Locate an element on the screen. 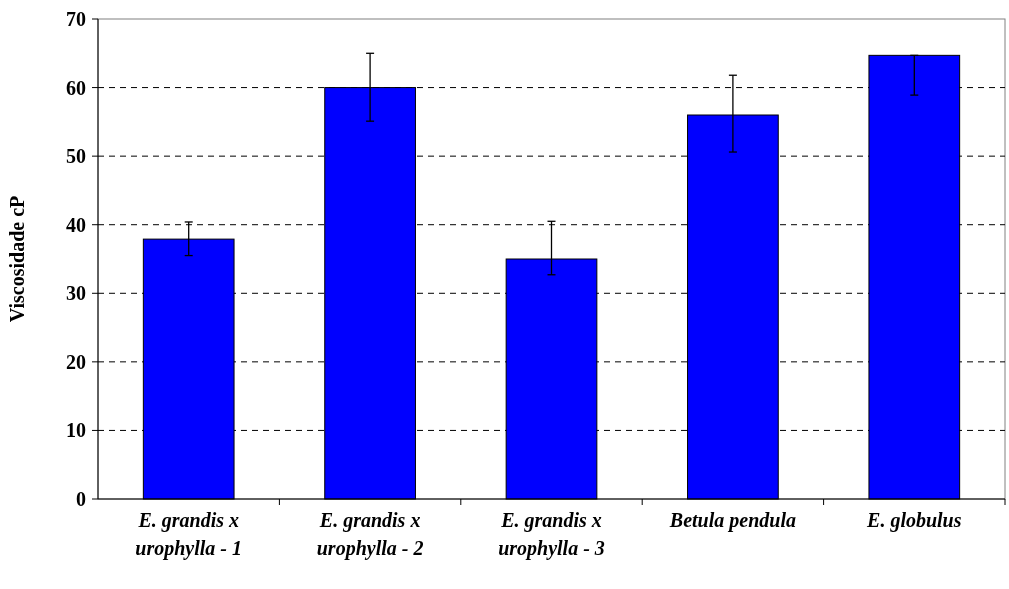 This screenshot has width=1009, height=589. y-tick-label: 70 is located at coordinates (76, 19).